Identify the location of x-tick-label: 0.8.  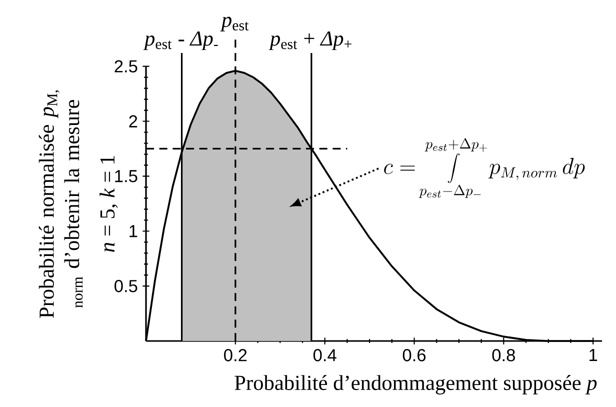
(503, 355).